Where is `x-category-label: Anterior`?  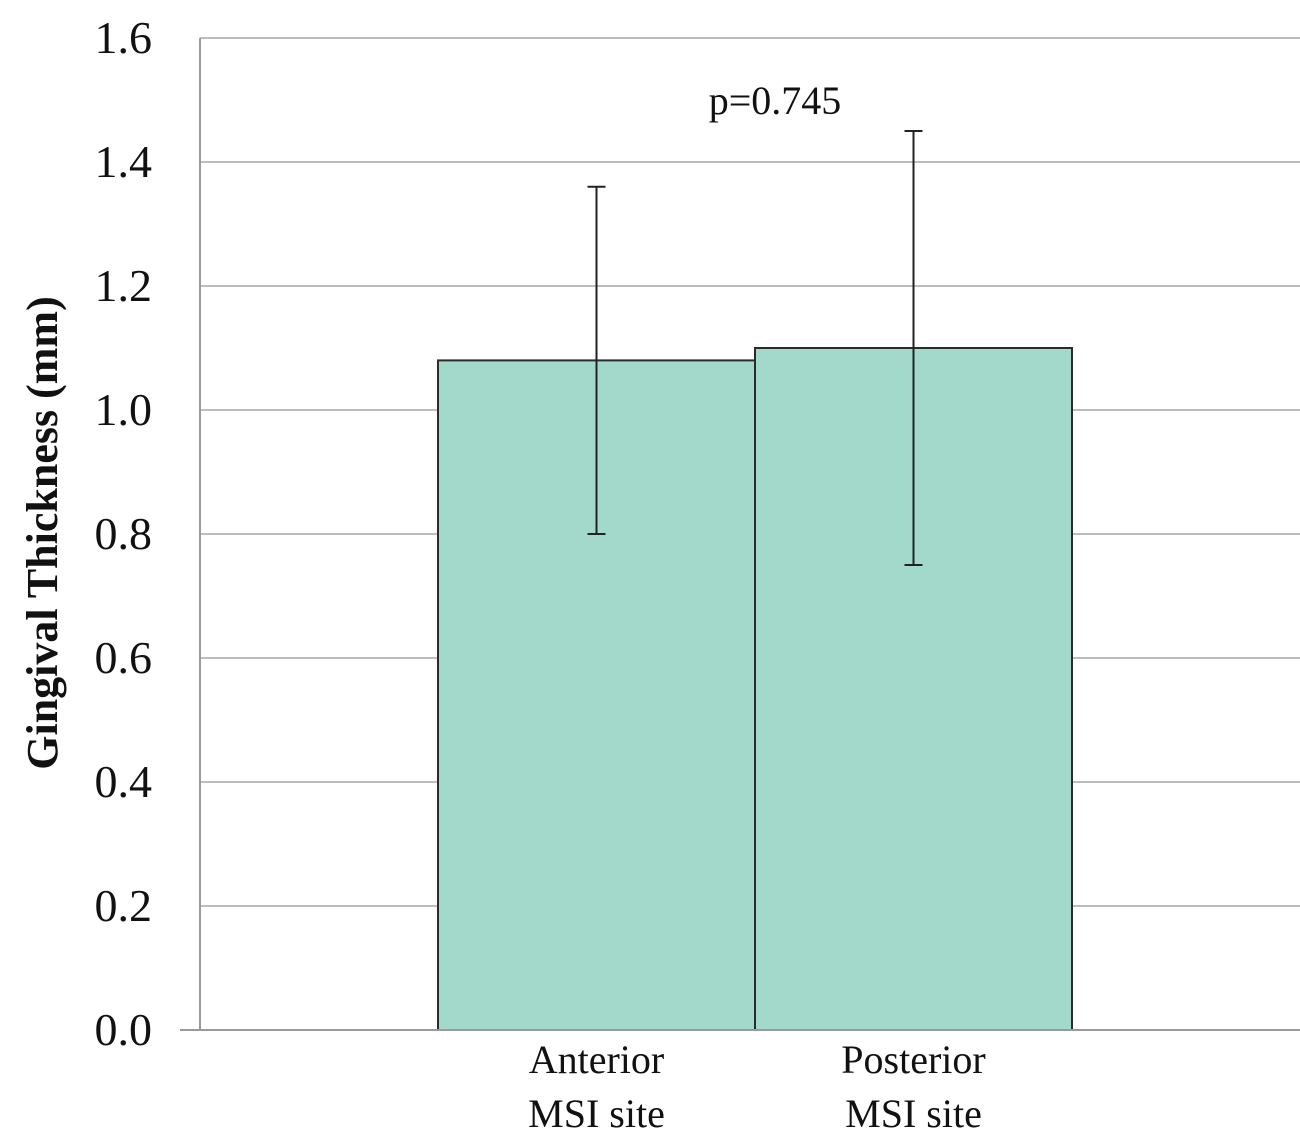
x-category-label: Anterior is located at coordinates (597, 1059).